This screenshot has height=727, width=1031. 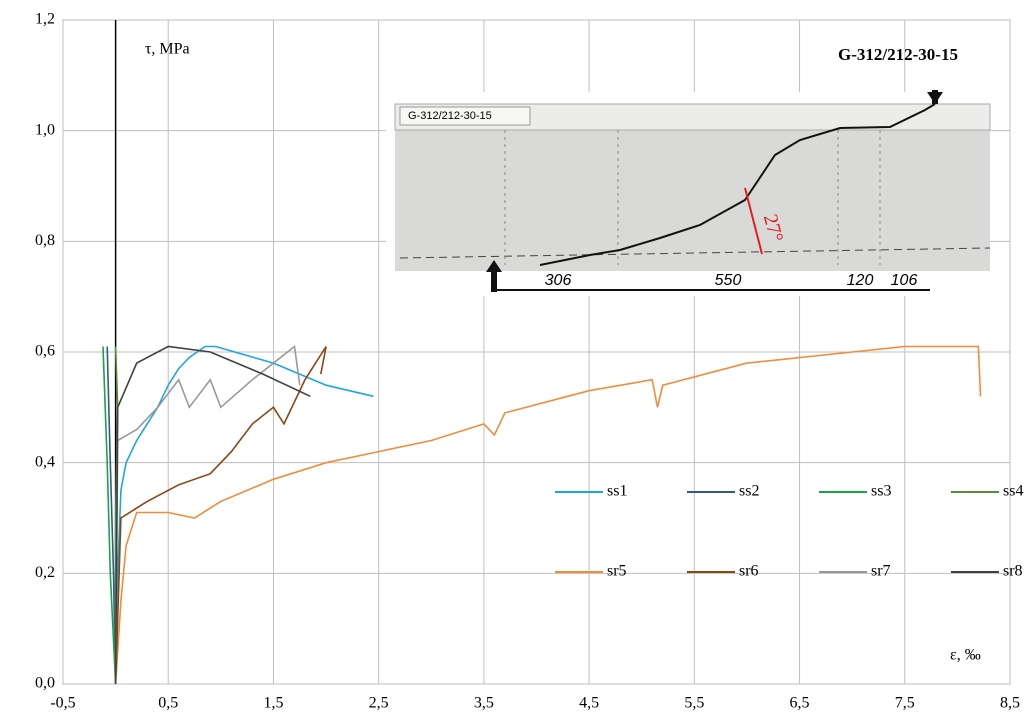 I want to click on x-tick-label: 5,5, so click(x=694, y=703).